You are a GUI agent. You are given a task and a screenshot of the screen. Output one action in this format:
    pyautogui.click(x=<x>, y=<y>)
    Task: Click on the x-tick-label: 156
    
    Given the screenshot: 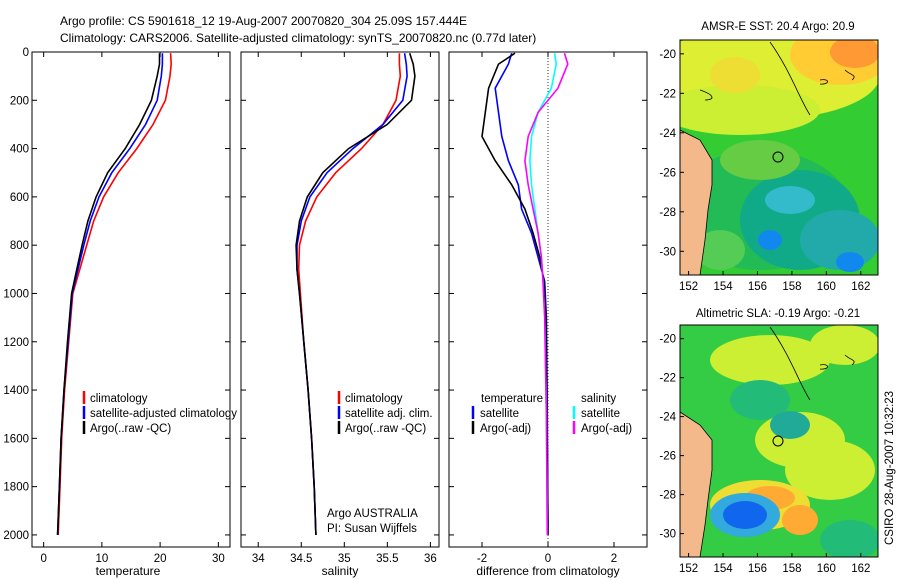 What is the action you would take?
    pyautogui.click(x=757, y=569)
    